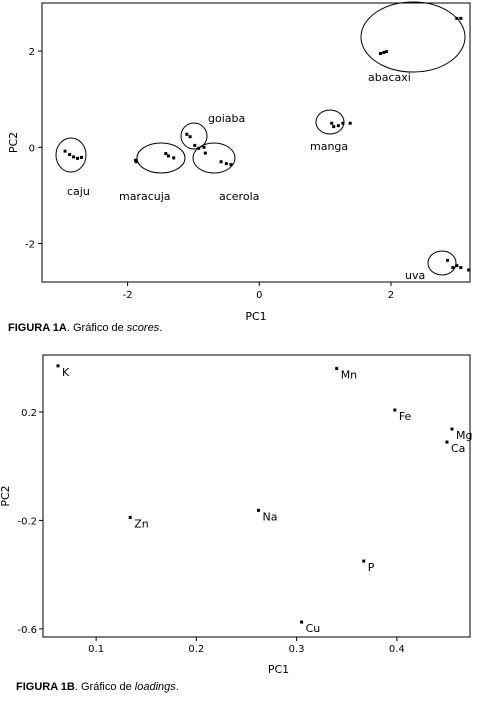 This screenshot has height=704, width=478. Describe the element at coordinates (297, 649) in the screenshot. I see `x-tick-label: 0.3` at that location.